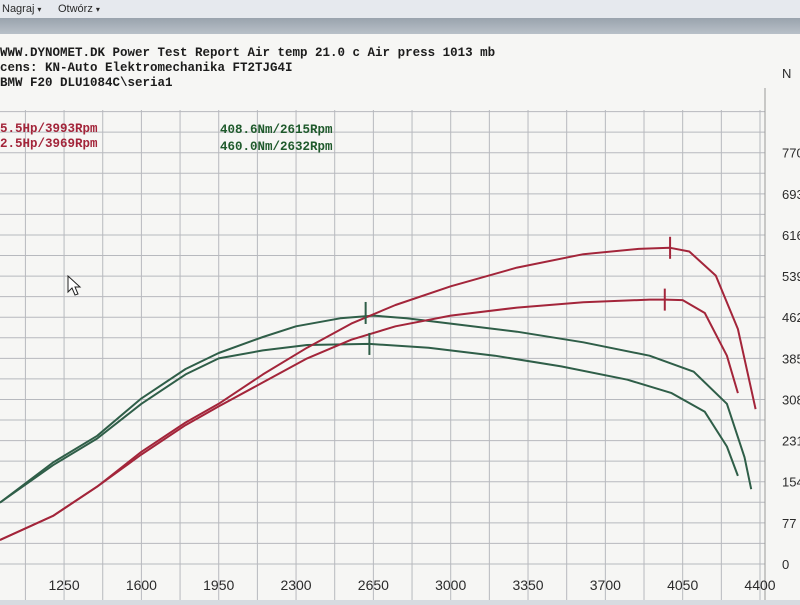  Describe the element at coordinates (75, 9) in the screenshot. I see `menu-otworz-label: Otwórz` at that location.